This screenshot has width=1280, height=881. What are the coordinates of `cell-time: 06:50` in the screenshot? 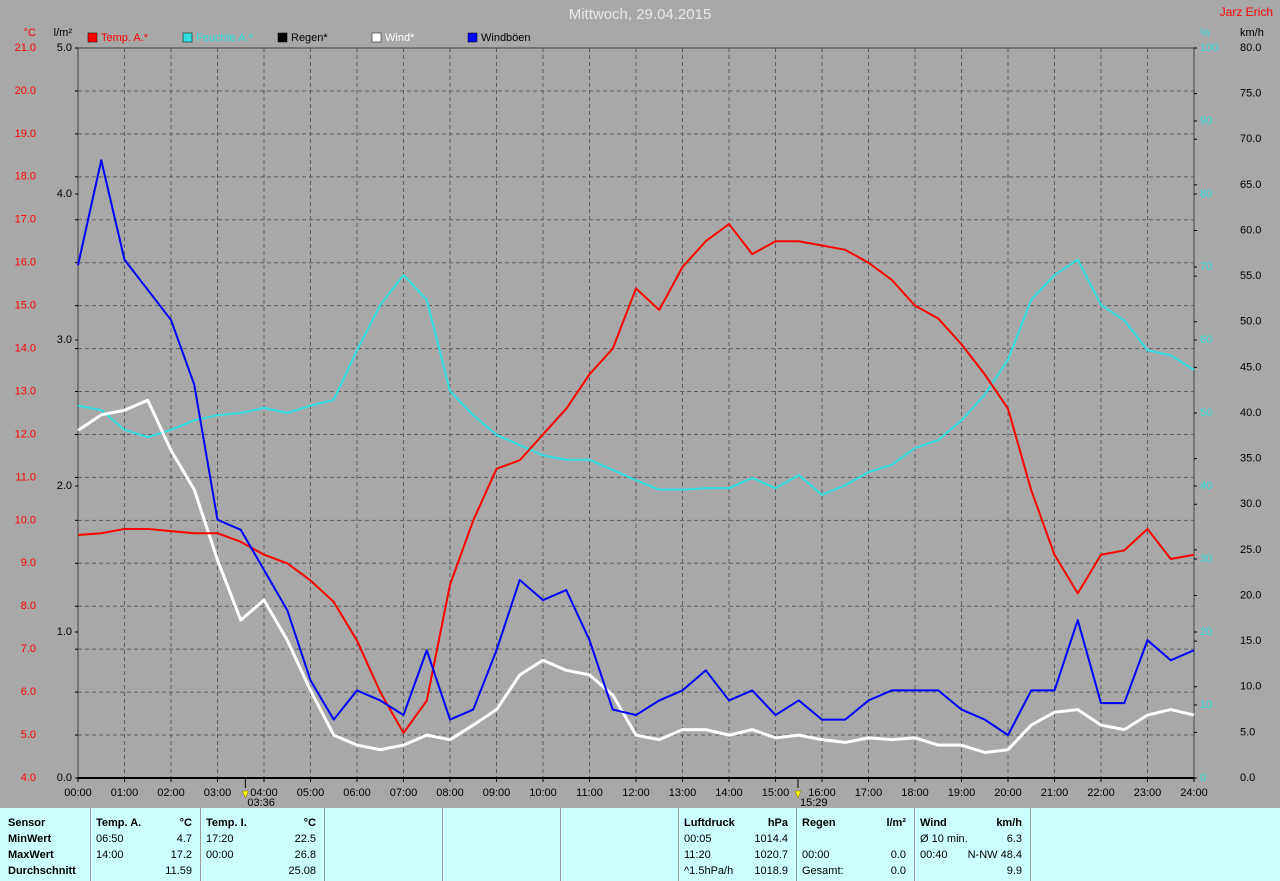 It's located at (110, 839).